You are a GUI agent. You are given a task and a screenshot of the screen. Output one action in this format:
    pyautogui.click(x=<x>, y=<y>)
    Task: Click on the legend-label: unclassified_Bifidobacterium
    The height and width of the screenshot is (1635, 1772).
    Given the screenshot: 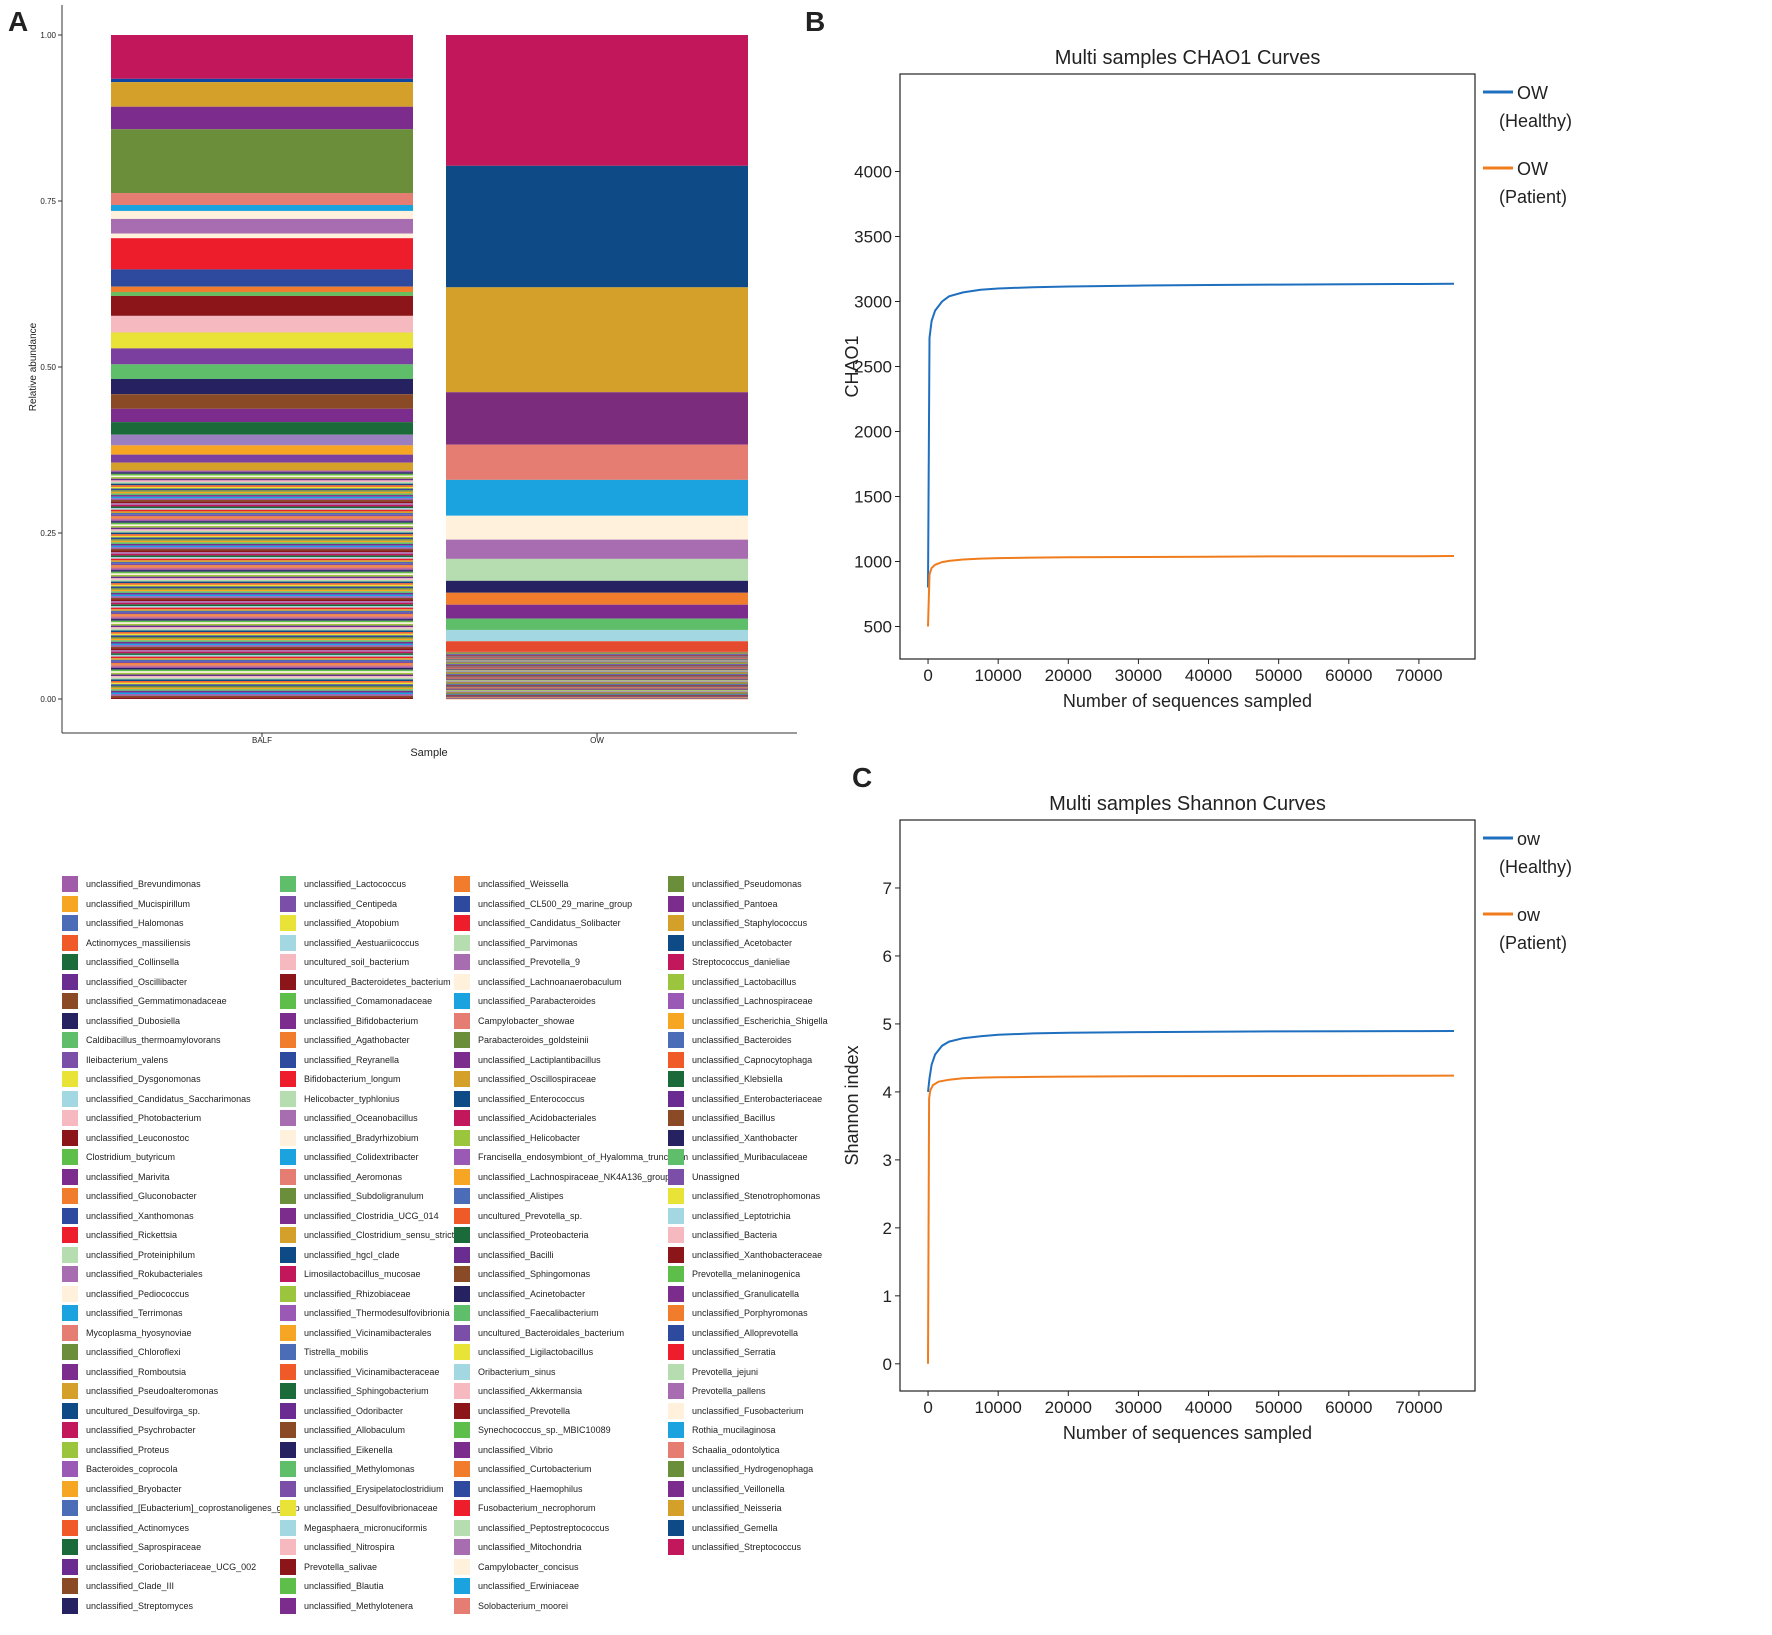 What is the action you would take?
    pyautogui.click(x=361, y=1020)
    